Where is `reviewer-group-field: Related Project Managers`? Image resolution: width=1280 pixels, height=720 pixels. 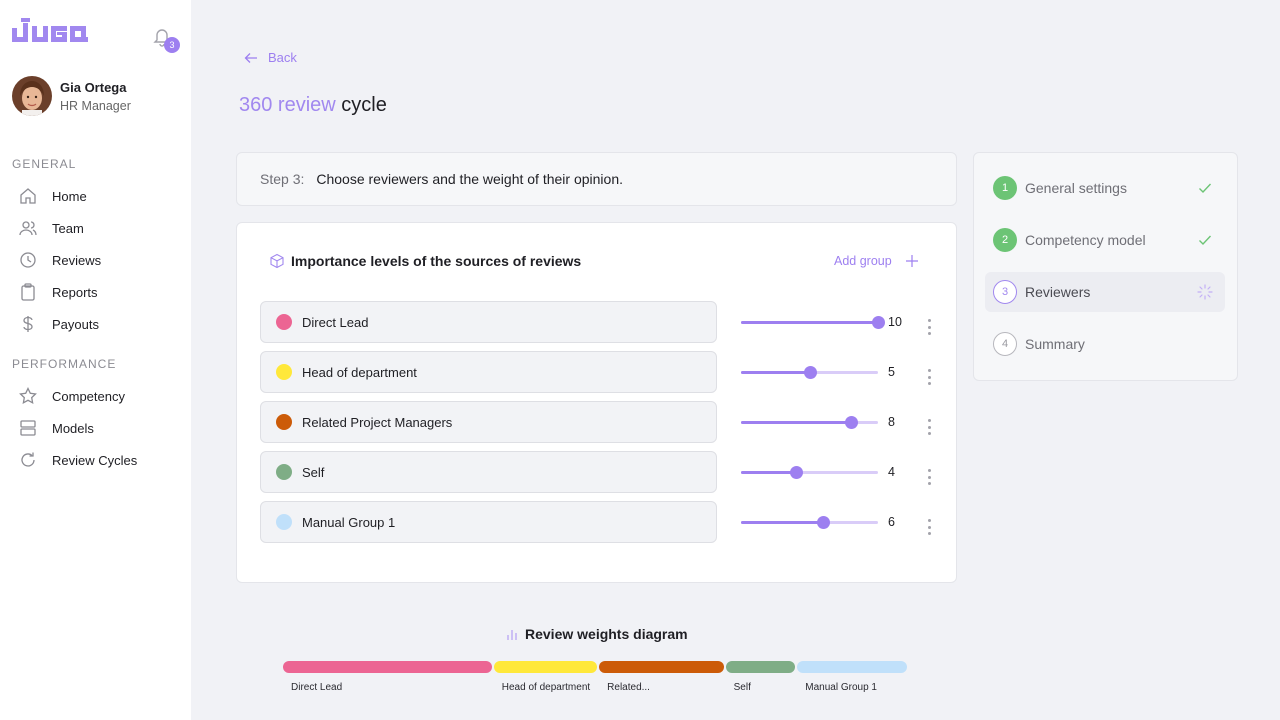 reviewer-group-field: Related Project Managers is located at coordinates (488, 422).